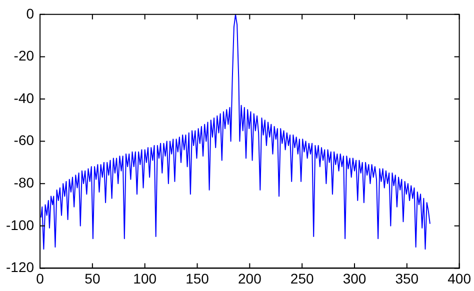 The width and height of the screenshot is (474, 291). Describe the element at coordinates (354, 278) in the screenshot. I see `x-tick-label: 300` at that location.